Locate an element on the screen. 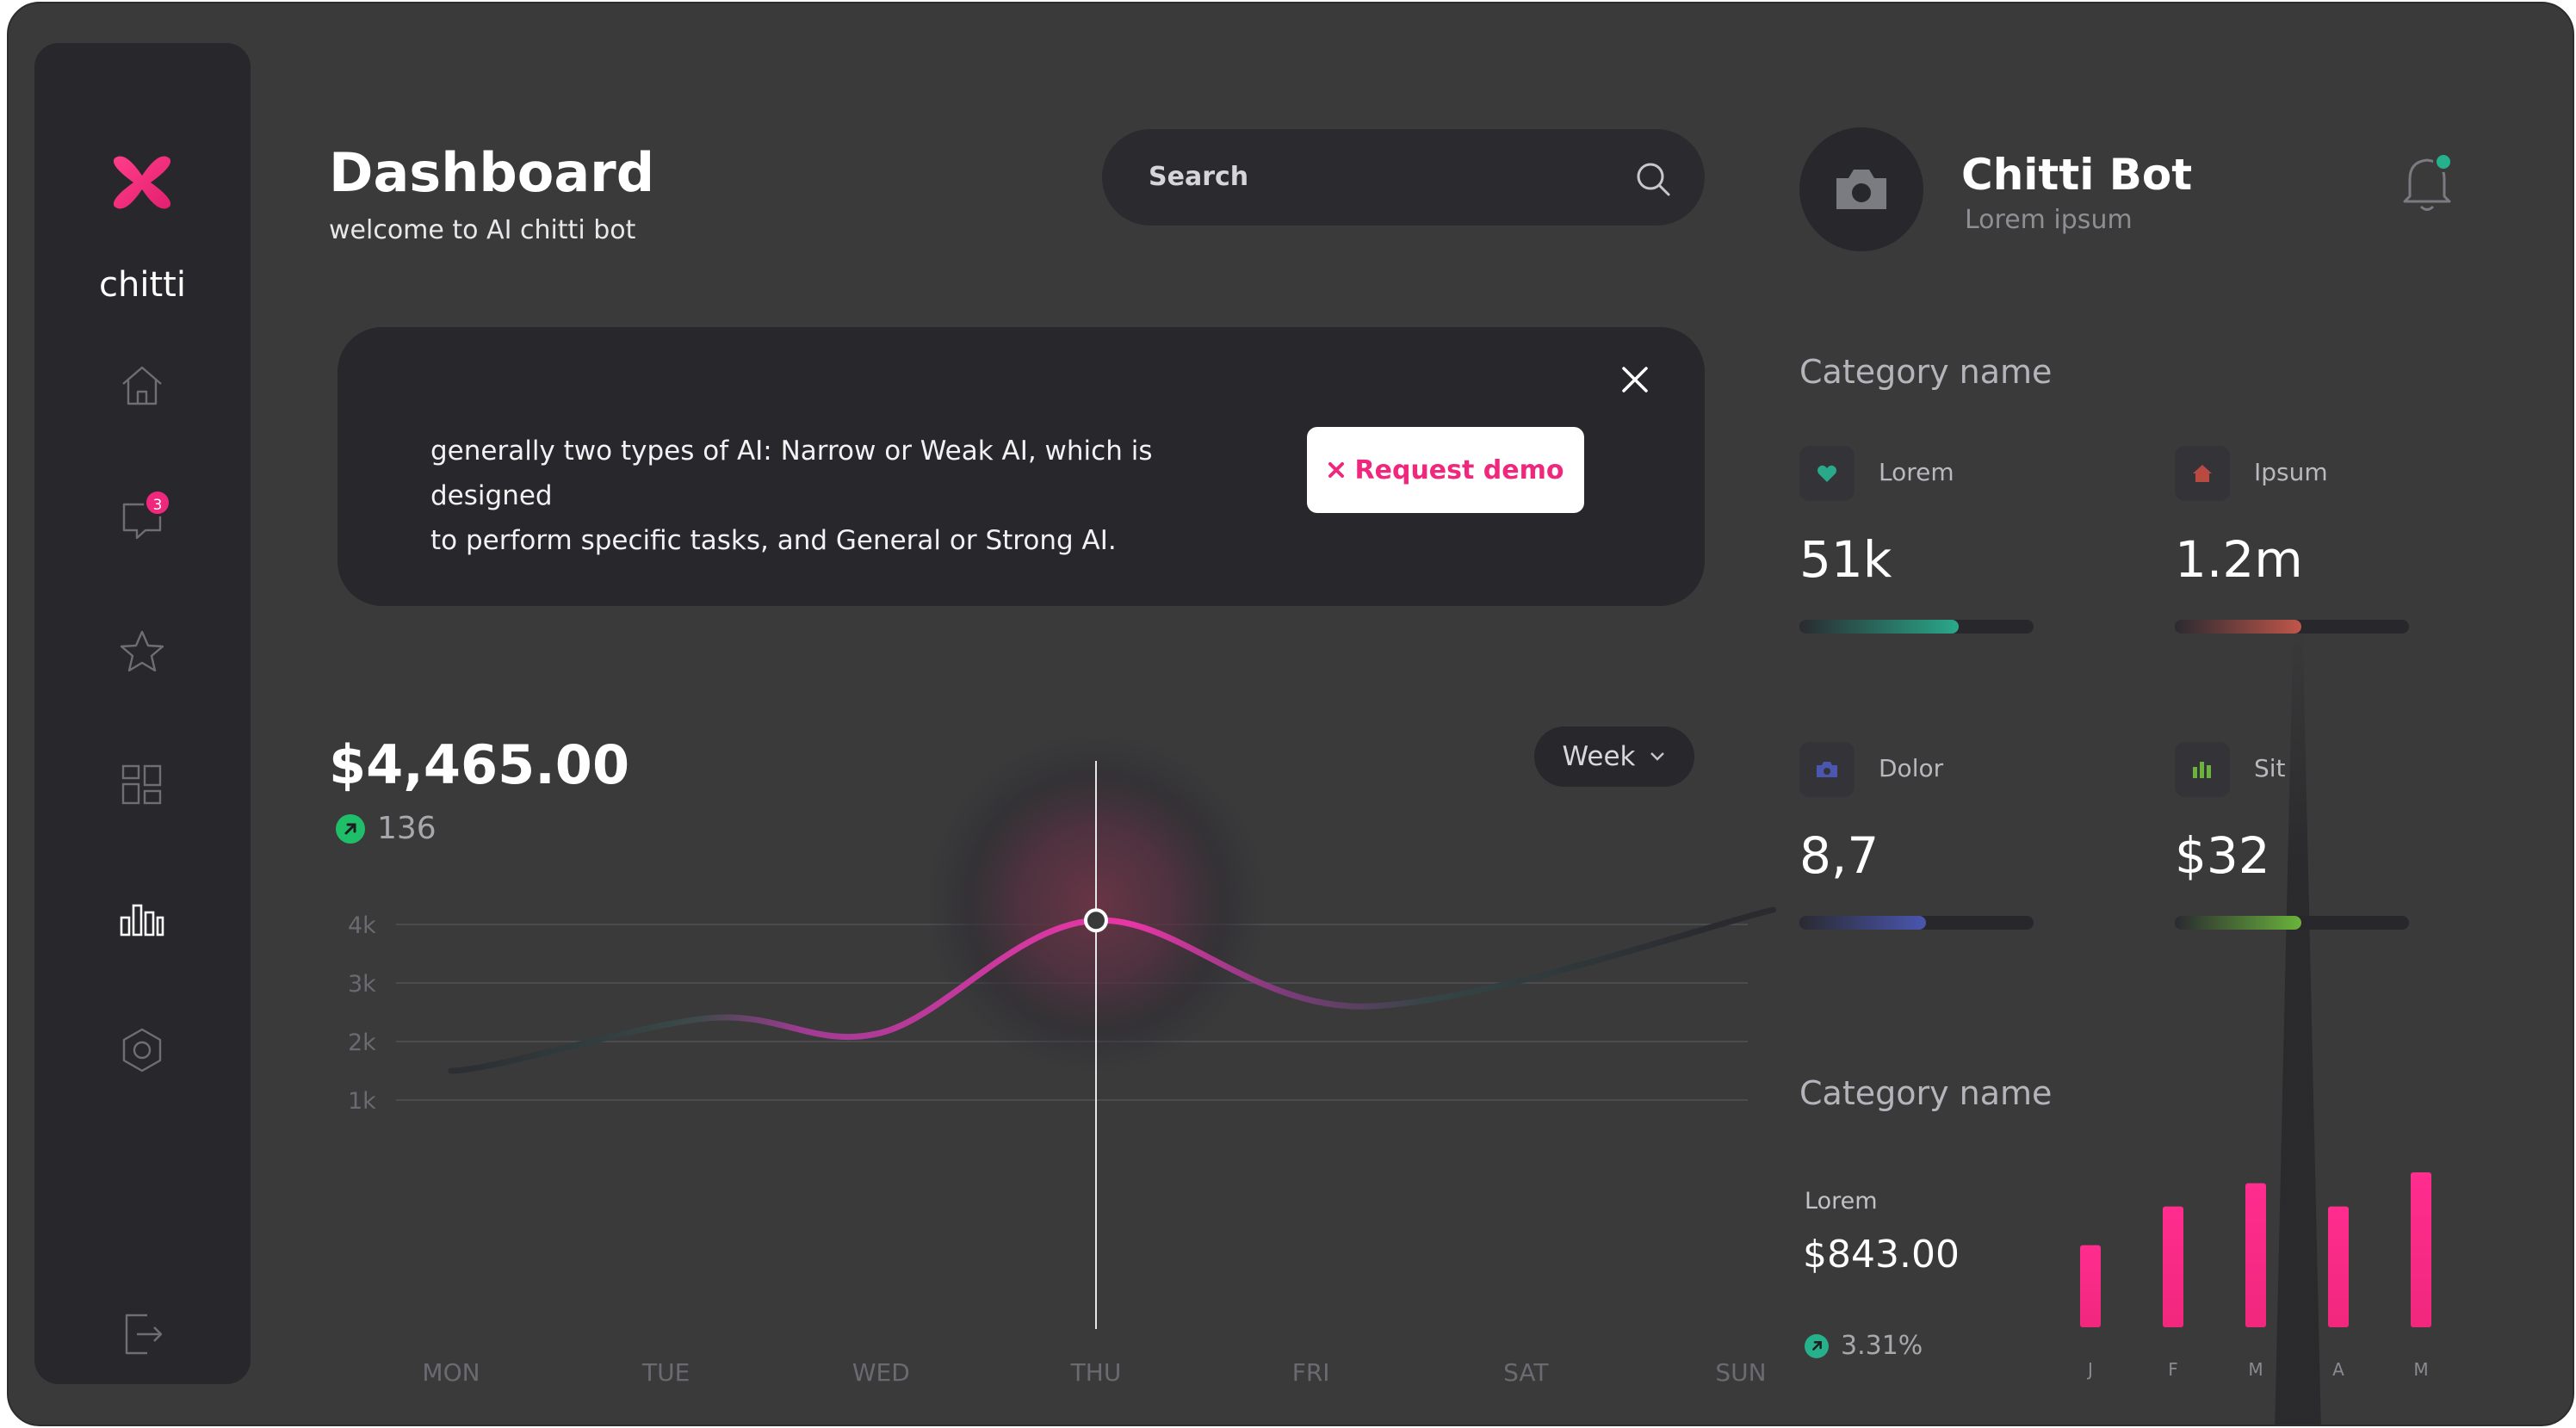 The image size is (2576, 1428). sidebar-item-logout is located at coordinates (142, 1334).